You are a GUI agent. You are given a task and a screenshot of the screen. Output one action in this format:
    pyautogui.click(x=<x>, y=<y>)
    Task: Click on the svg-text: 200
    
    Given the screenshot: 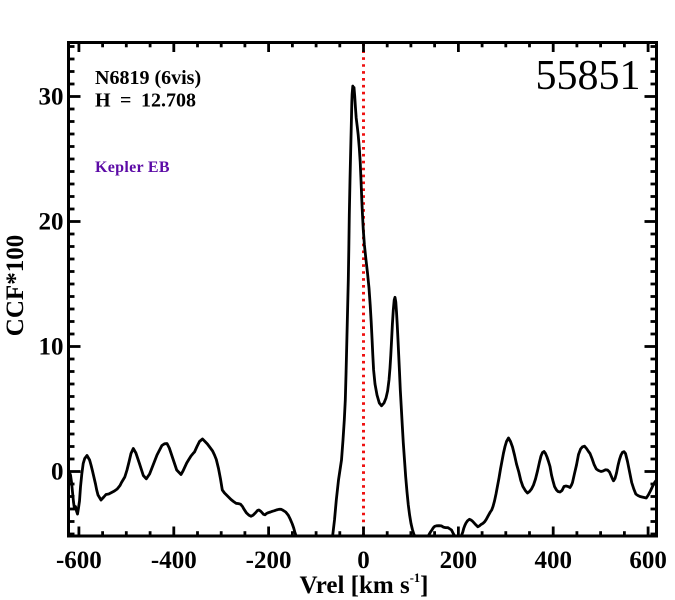 What is the action you would take?
    pyautogui.click(x=459, y=560)
    